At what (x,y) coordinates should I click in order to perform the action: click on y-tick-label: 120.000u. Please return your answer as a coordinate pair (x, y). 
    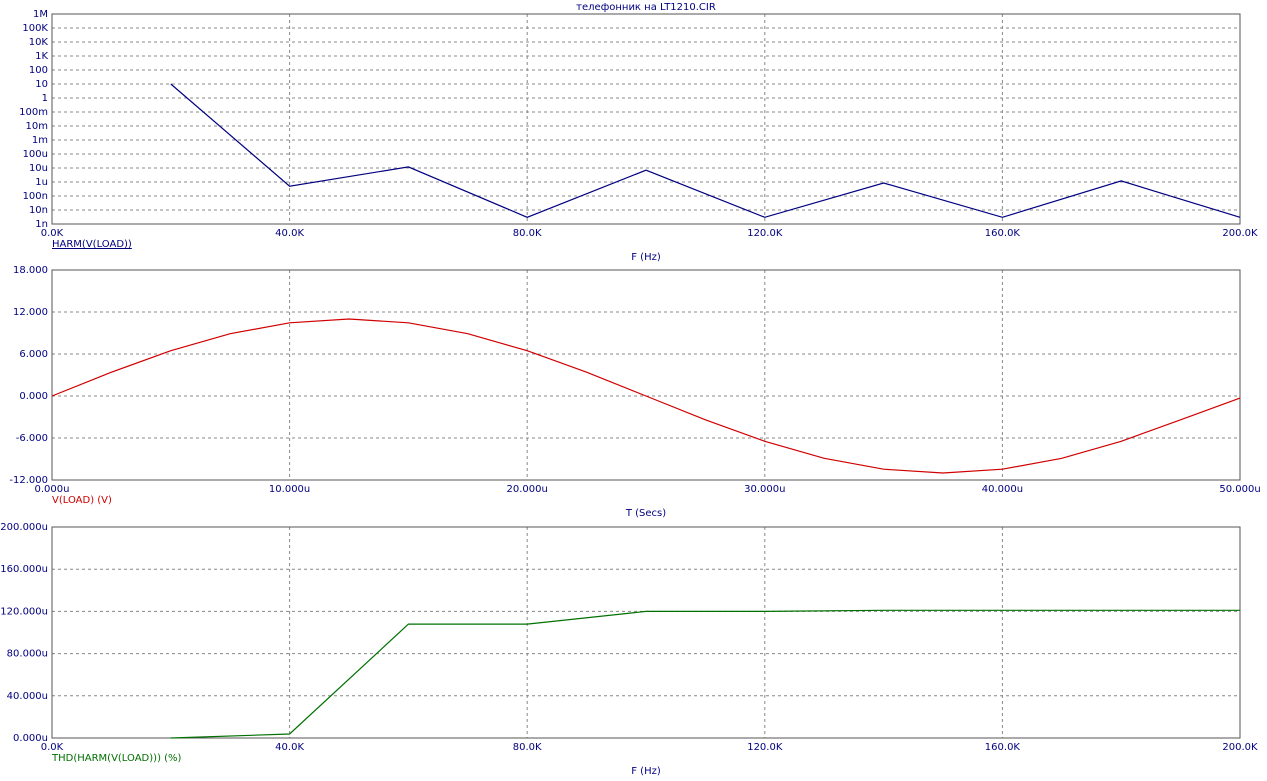
    Looking at the image, I should click on (24, 611).